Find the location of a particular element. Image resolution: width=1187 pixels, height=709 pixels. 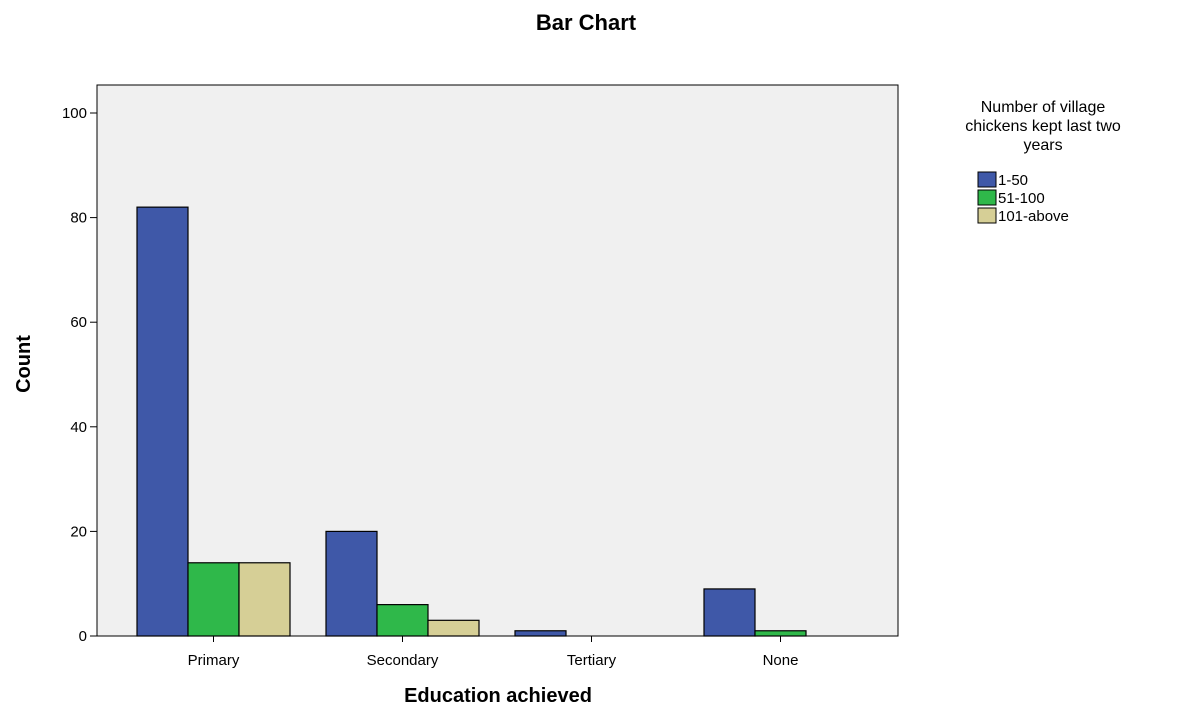

bar-51-100-None is located at coordinates (780, 633).